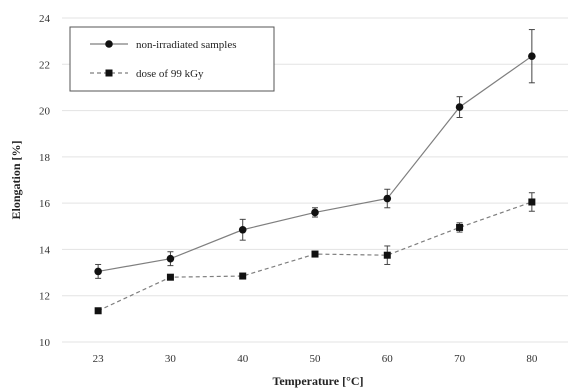  What do you see at coordinates (170, 74) in the screenshot?
I see `legend-label: dose of 99 kGy` at bounding box center [170, 74].